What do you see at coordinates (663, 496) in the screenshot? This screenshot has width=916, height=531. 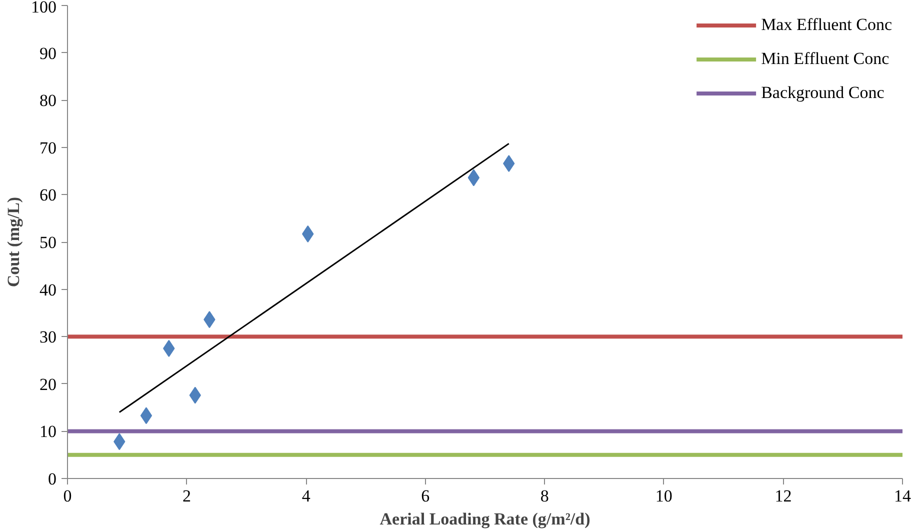 I see `x-tick-label: 10` at bounding box center [663, 496].